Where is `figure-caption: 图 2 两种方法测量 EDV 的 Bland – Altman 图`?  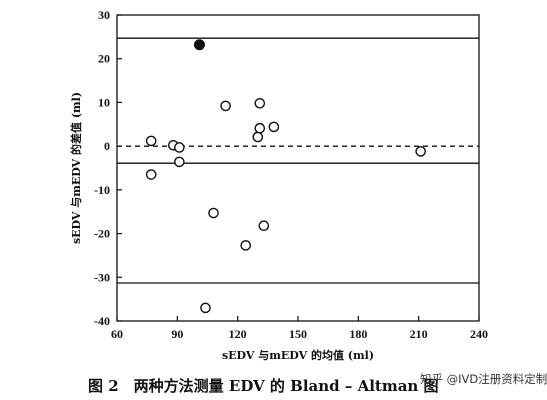 figure-caption: 图 2 两种方法测量 EDV 的 Bland – Altman 图 is located at coordinates (263, 386).